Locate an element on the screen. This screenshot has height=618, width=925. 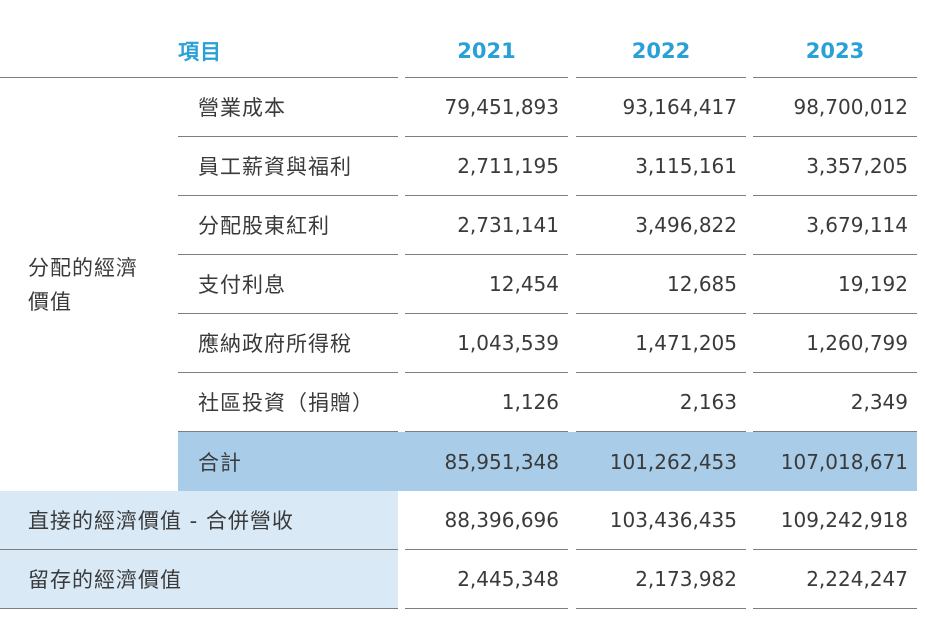
table-row-total: 合計 85,951,348 101,262,453 107,018,671 is located at coordinates (462, 461).